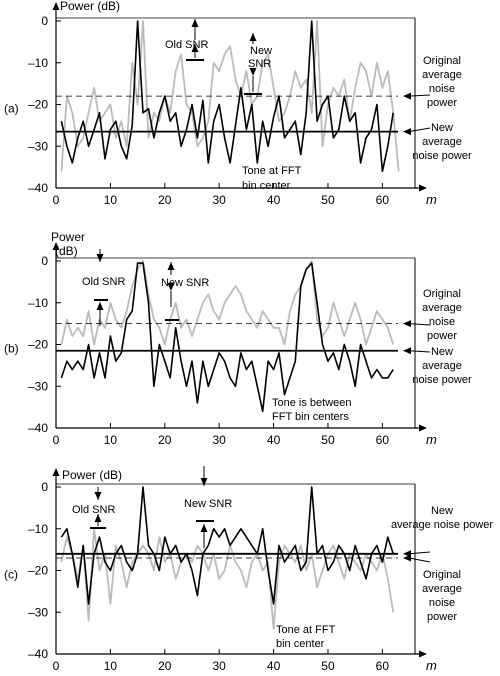  Describe the element at coordinates (442, 525) in the screenshot. I see `new-noise-label: average noise power` at that location.